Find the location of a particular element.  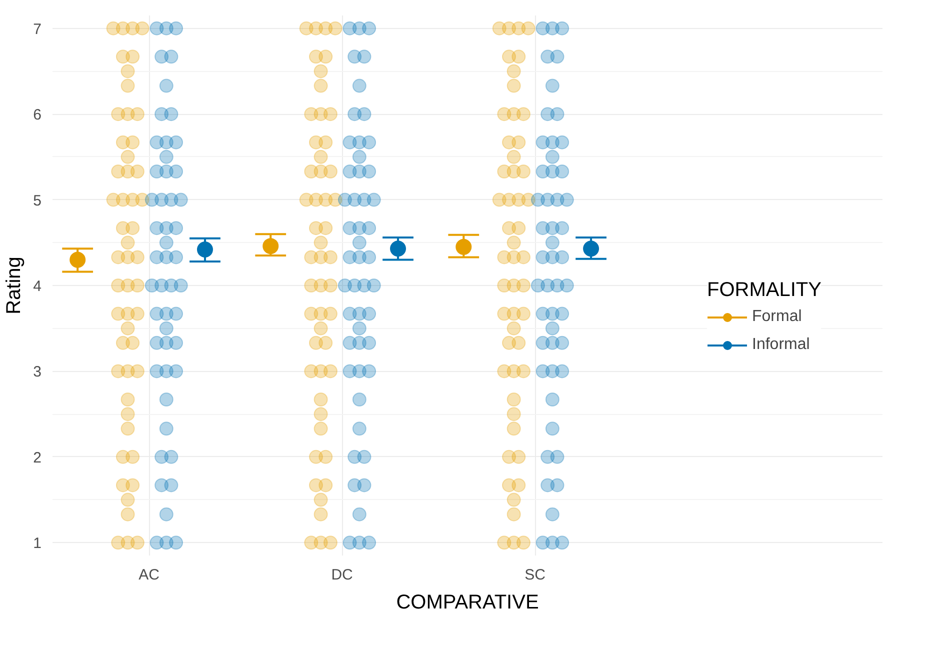

y-tick-label: 5 is located at coordinates (37, 201).